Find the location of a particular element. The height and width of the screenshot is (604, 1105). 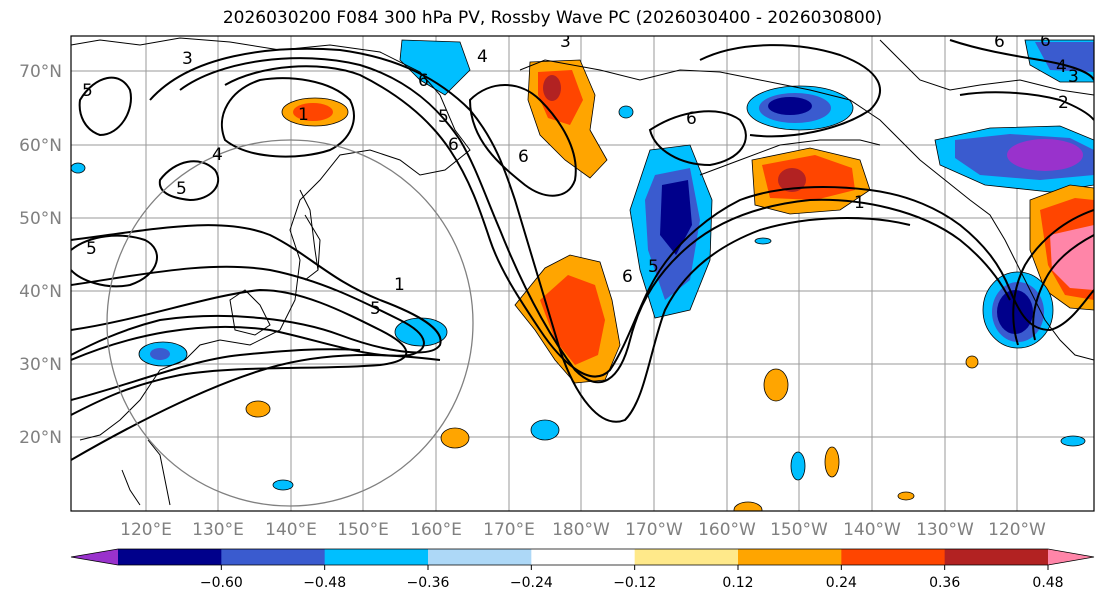

lon-label: 170°W is located at coordinates (654, 530).